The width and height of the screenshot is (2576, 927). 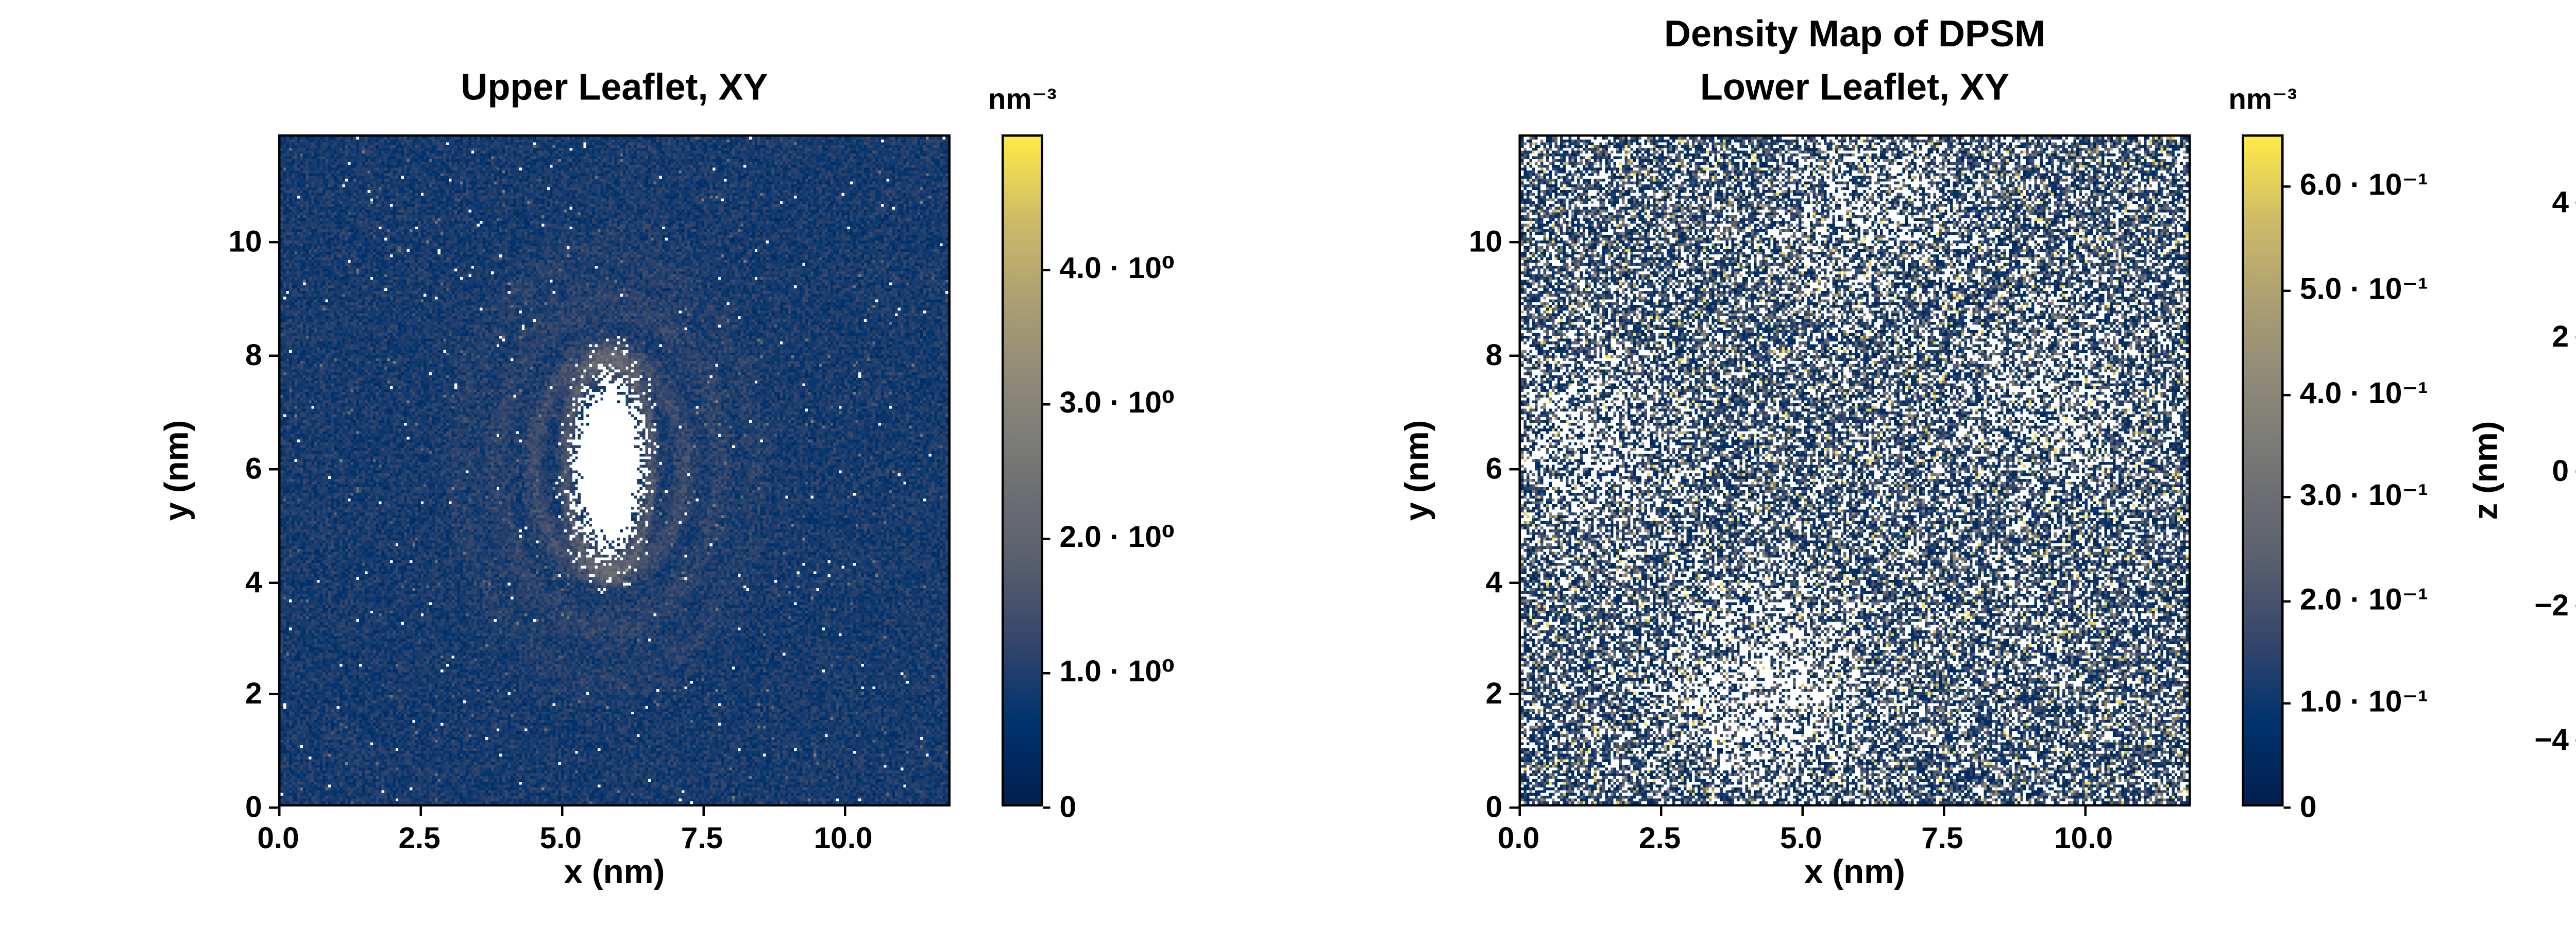 I want to click on figure-suptitle: Density Map of DPSM, so click(x=1855, y=36).